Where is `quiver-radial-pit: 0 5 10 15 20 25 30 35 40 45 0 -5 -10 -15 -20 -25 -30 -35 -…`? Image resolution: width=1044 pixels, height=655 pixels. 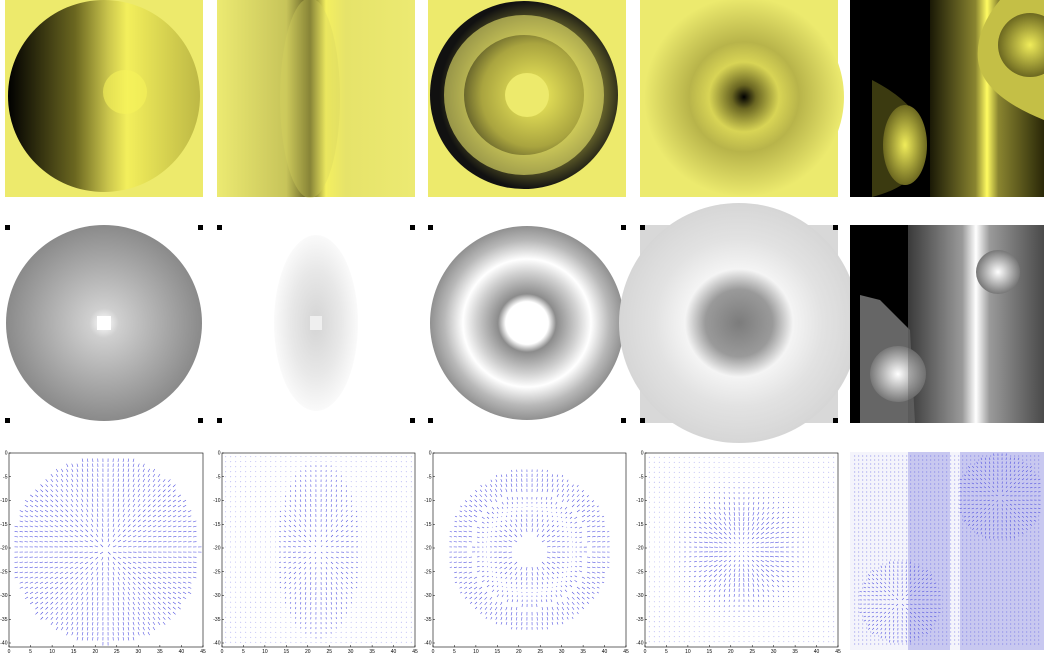
quiver-radial-pit: 0 5 10 15 20 25 30 35 40 45 0 -5 -10 -15 -20 -25 -30 -35 -… is located at coordinates (738, 553).